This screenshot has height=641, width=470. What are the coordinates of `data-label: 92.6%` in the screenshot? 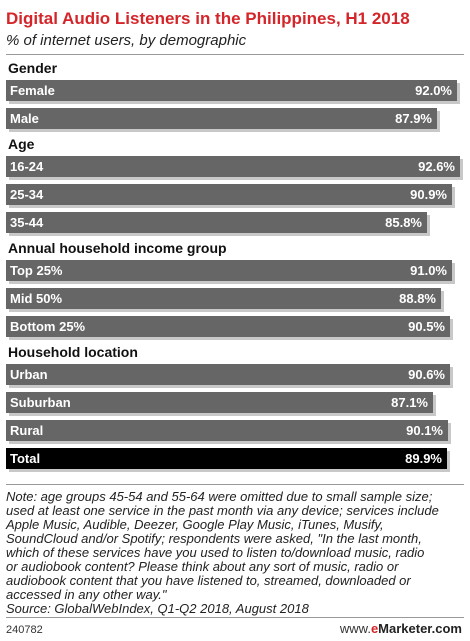 It's located at (436, 166).